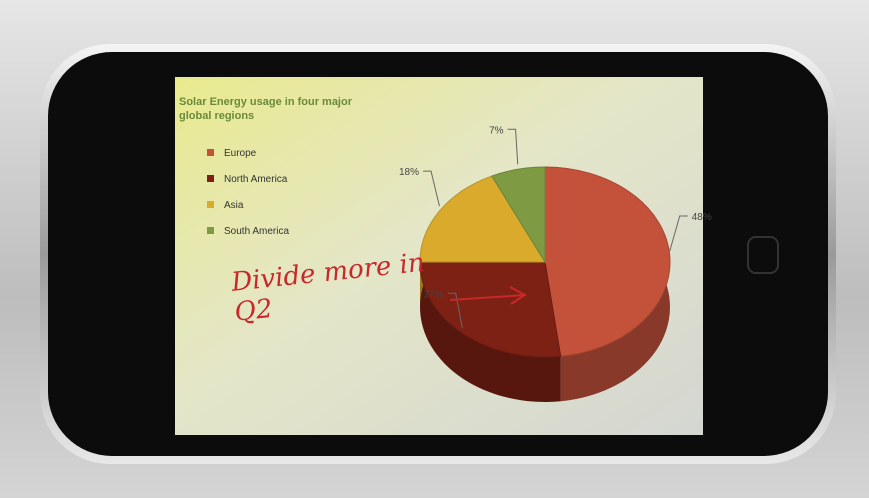 This screenshot has height=498, width=869. What do you see at coordinates (234, 205) in the screenshot?
I see `legend-label: Asia` at bounding box center [234, 205].